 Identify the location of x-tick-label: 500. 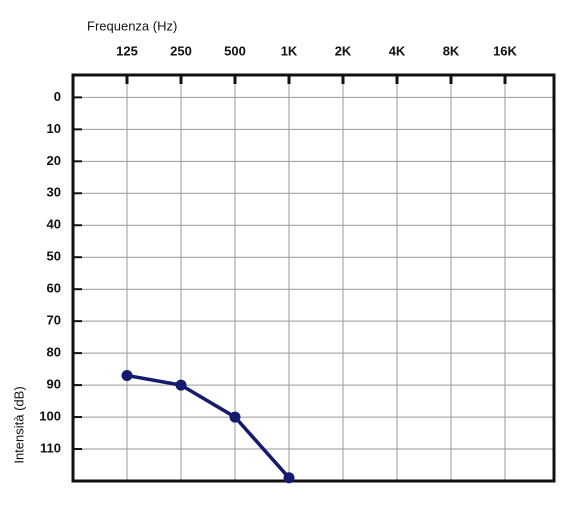
(235, 50).